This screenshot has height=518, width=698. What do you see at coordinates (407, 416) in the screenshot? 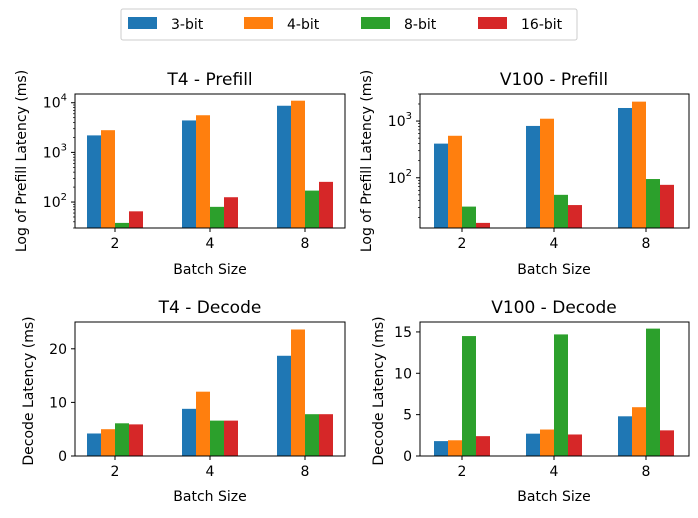
I see `y-tick-label: 5` at bounding box center [407, 416].